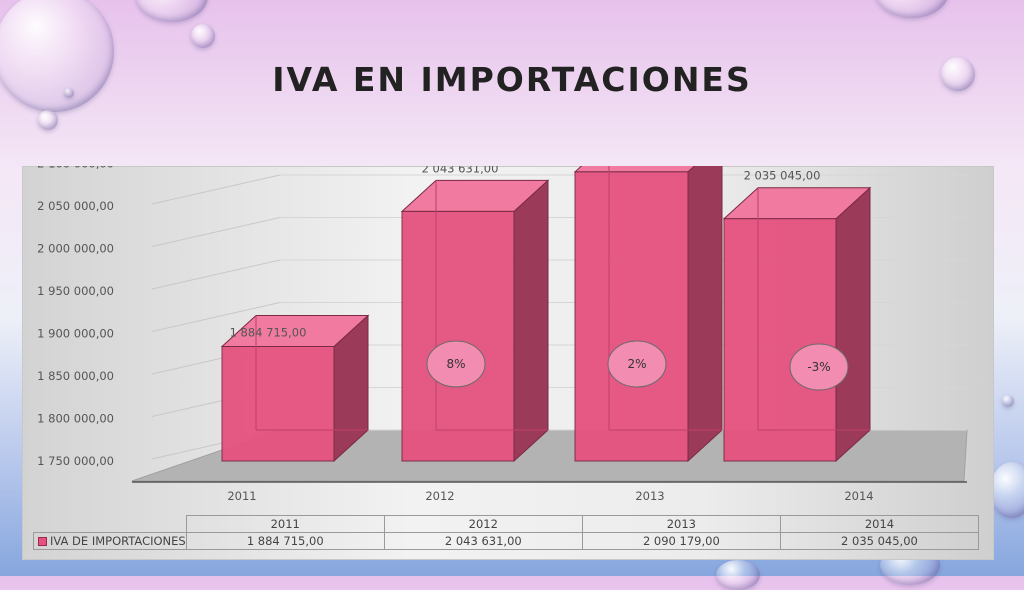 The height and width of the screenshot is (590, 1024). Describe the element at coordinates (75, 461) in the screenshot. I see `y-tick-label: 1 750 000,00` at that location.